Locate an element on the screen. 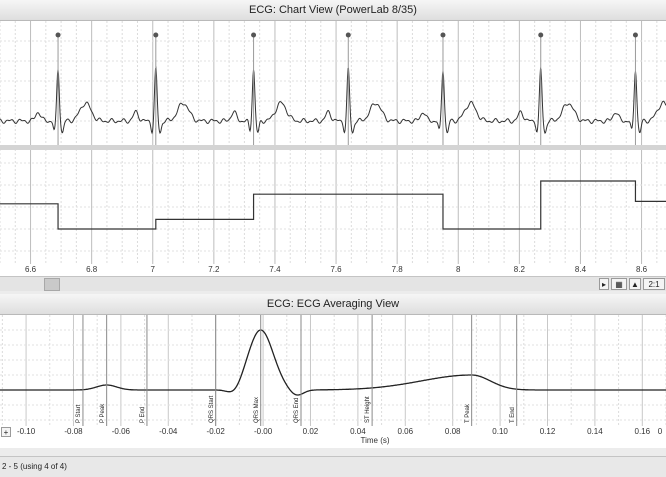 The width and height of the screenshot is (666, 477). averaging-time-tick: 0.14 is located at coordinates (595, 431).